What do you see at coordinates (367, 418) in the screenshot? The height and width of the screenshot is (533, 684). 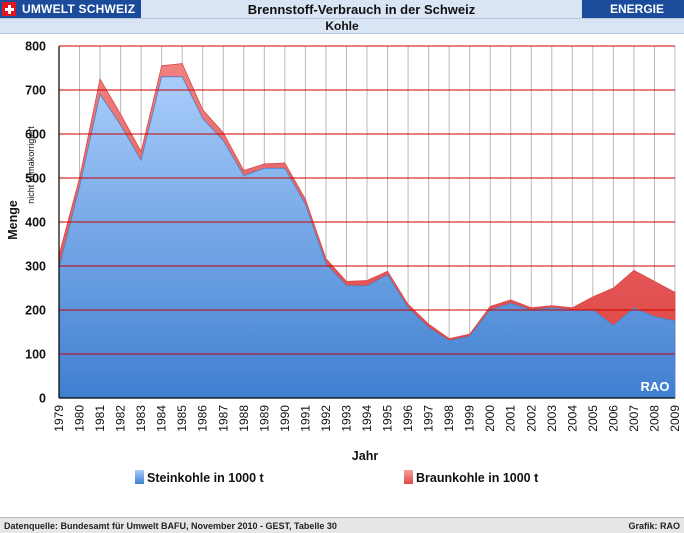 I see `x-tick-label: 1994` at bounding box center [367, 418].